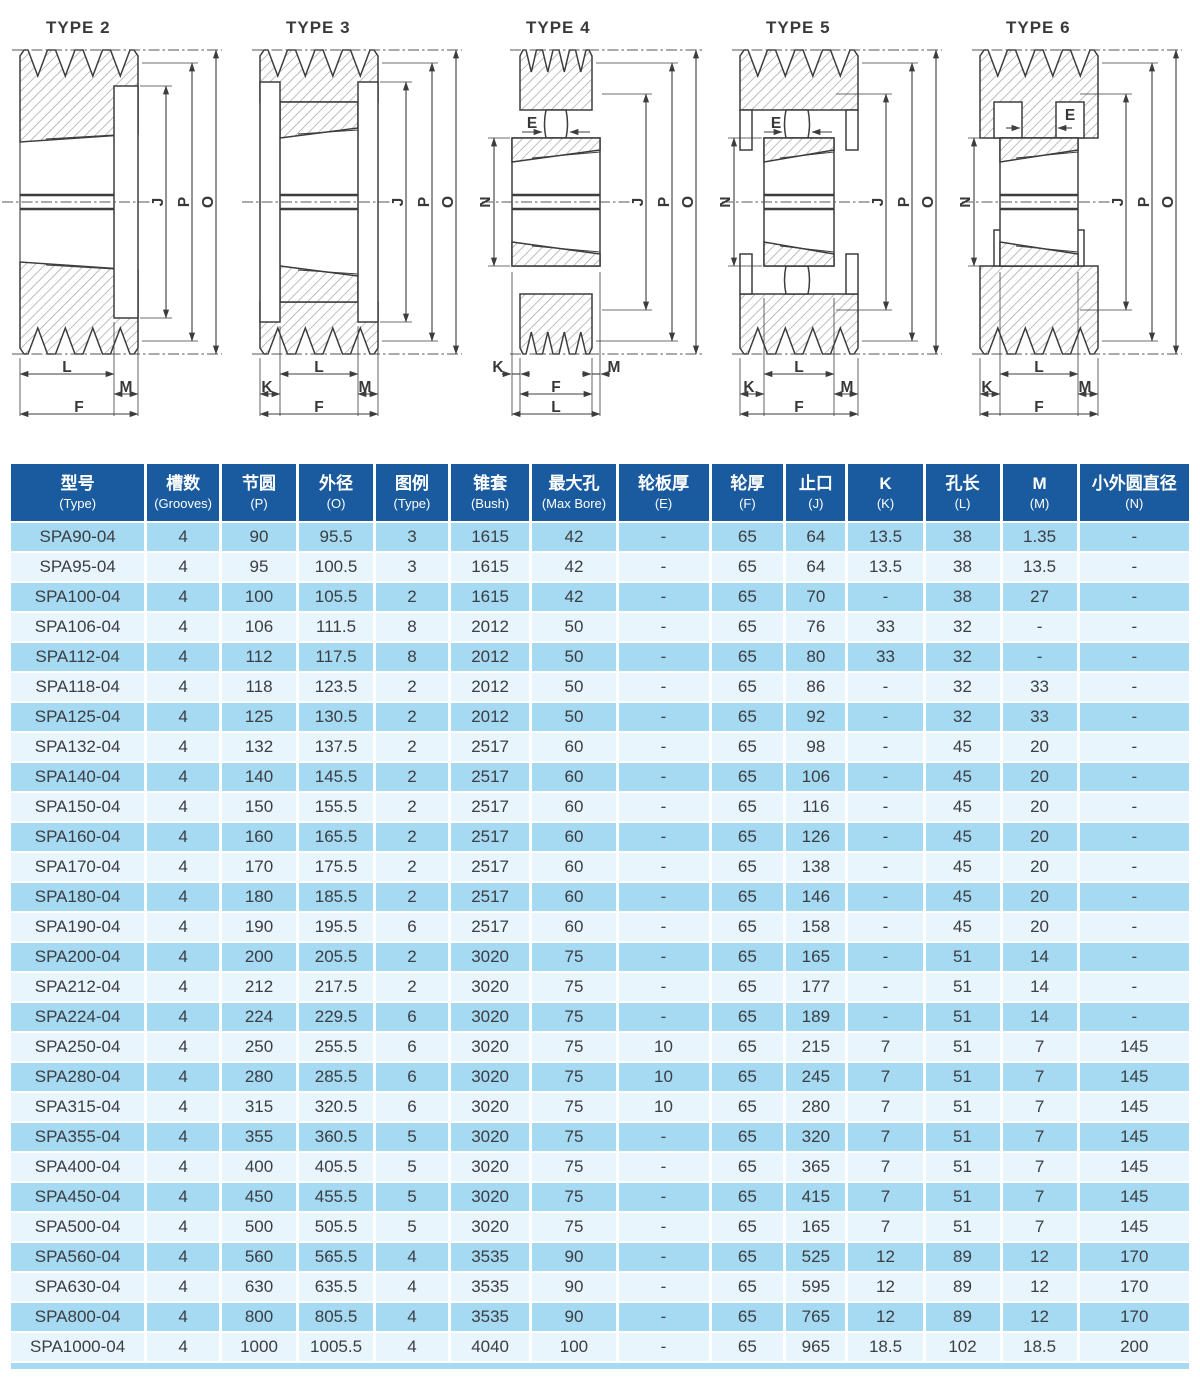 This screenshot has height=1384, width=1200. Describe the element at coordinates (600, 867) in the screenshot. I see `table-row: SPA170-04 4 170 175.5 2 2517 60-65 138-45 20-` at that location.